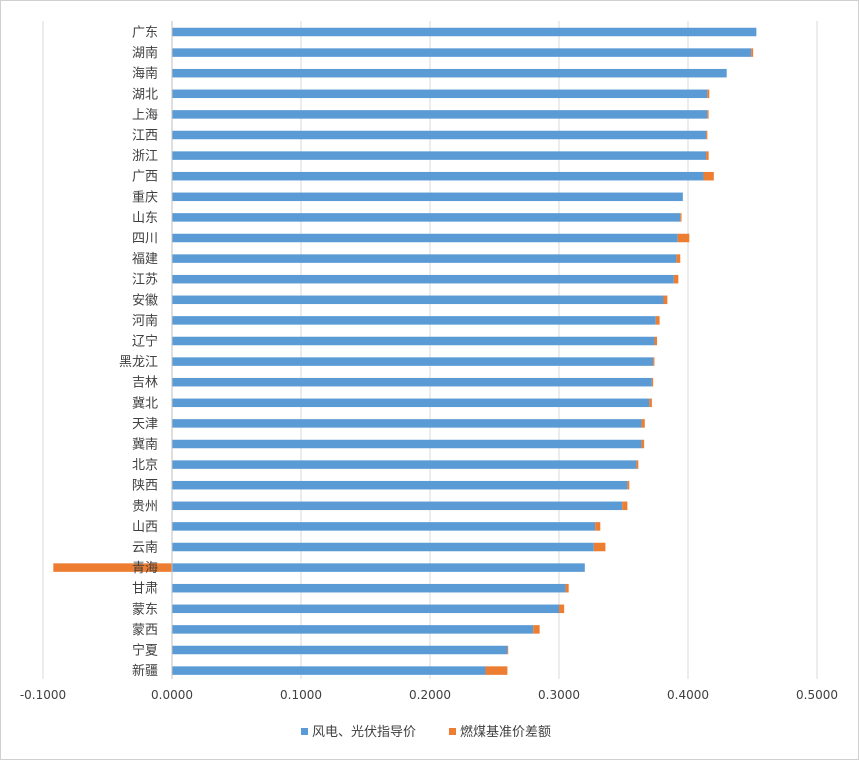 Image resolution: width=859 pixels, height=763 pixels. Describe the element at coordinates (145, 33) in the screenshot. I see `category-label: 广东` at that location.